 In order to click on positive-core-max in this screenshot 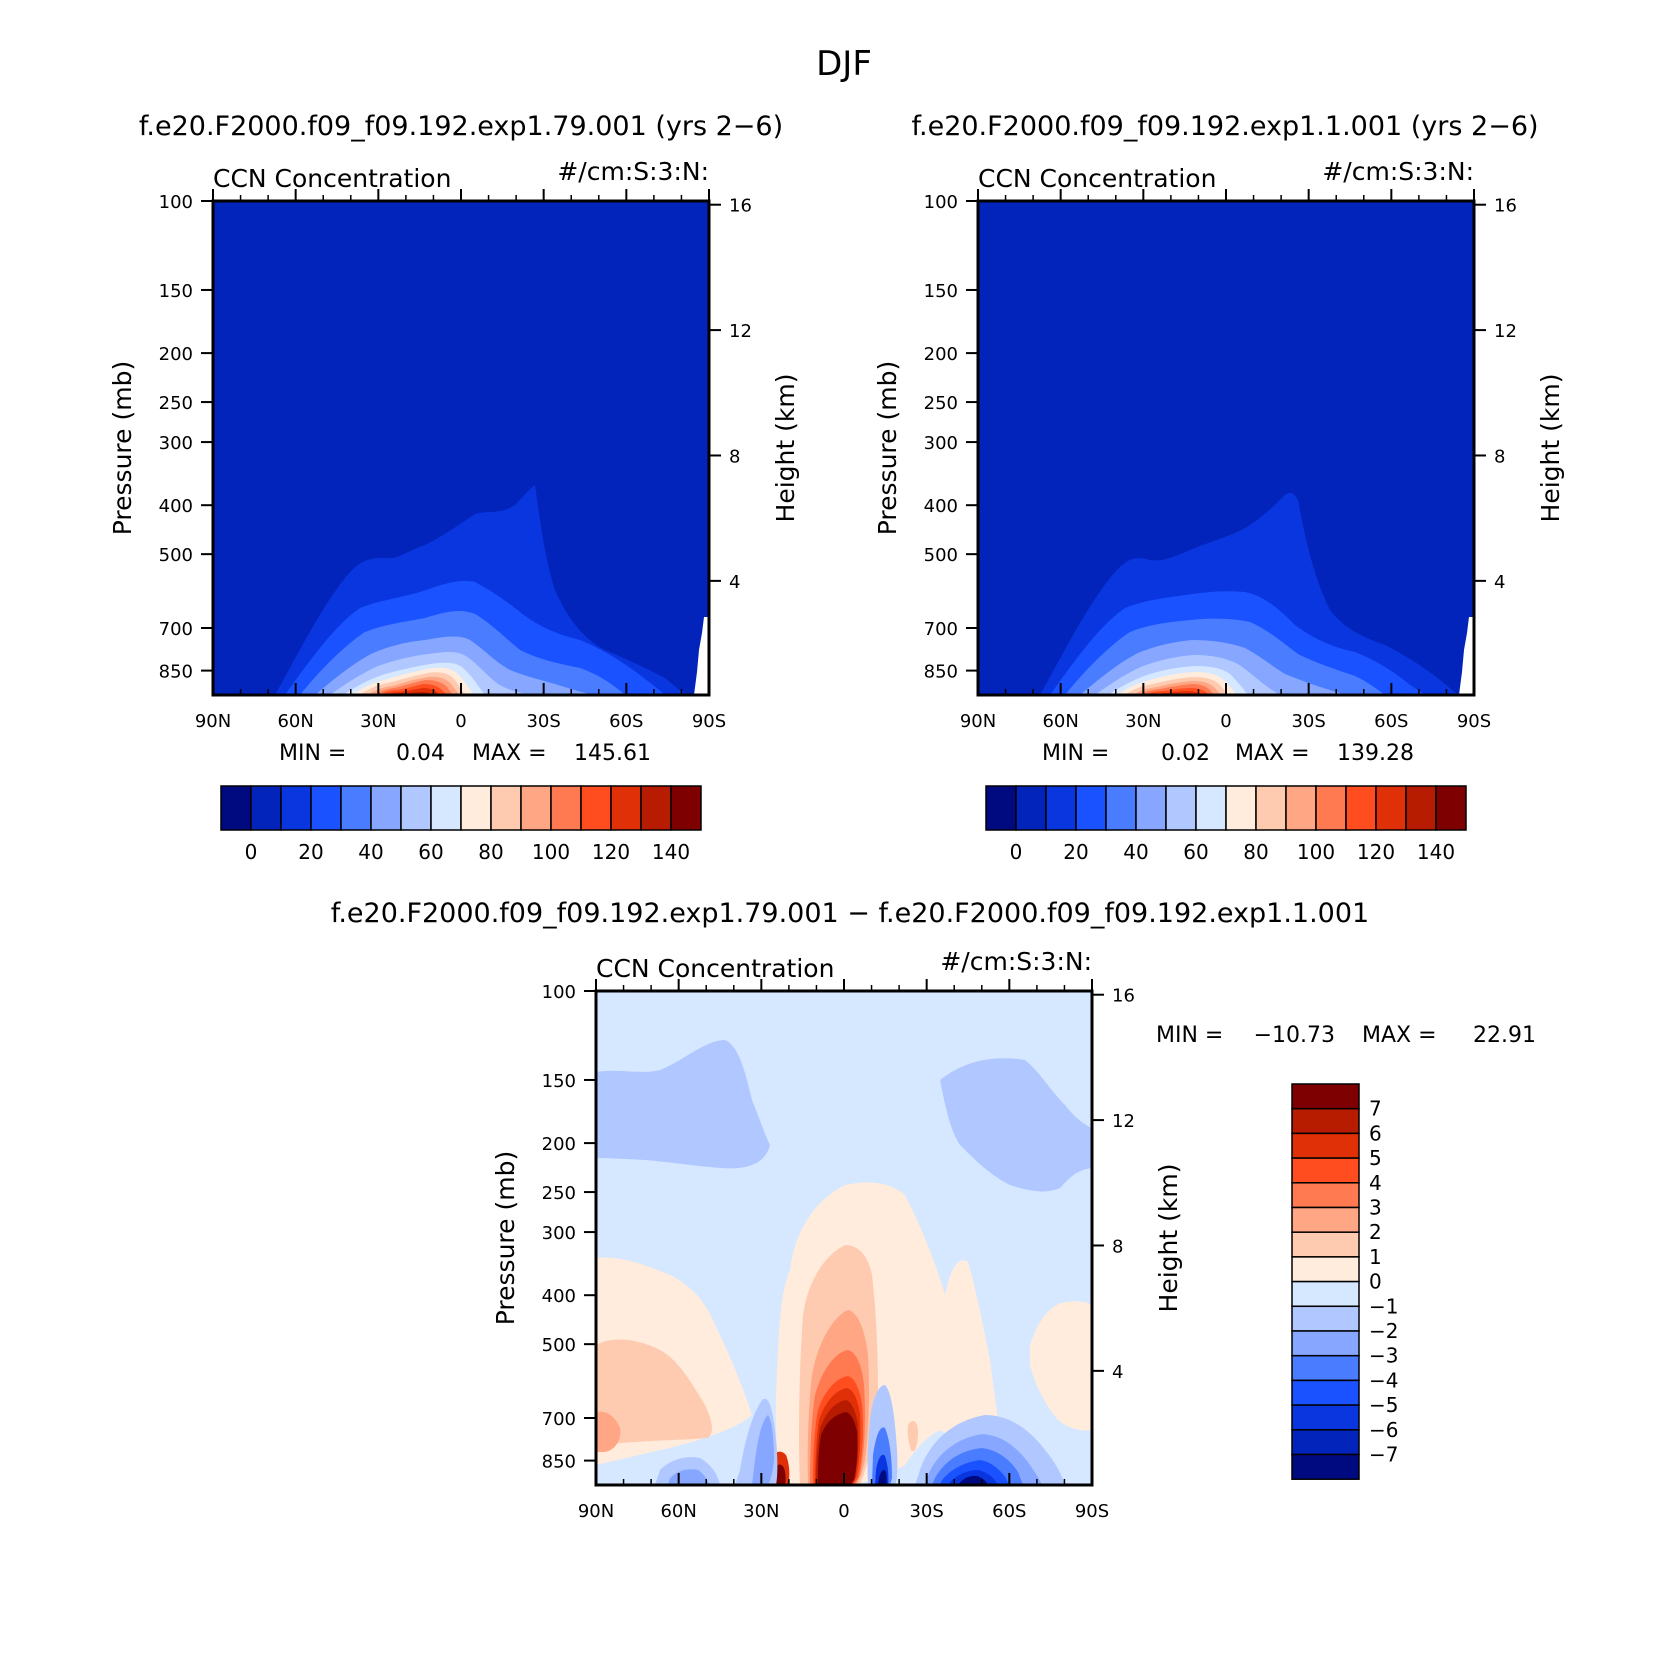, I will do `click(838, 1448)`.